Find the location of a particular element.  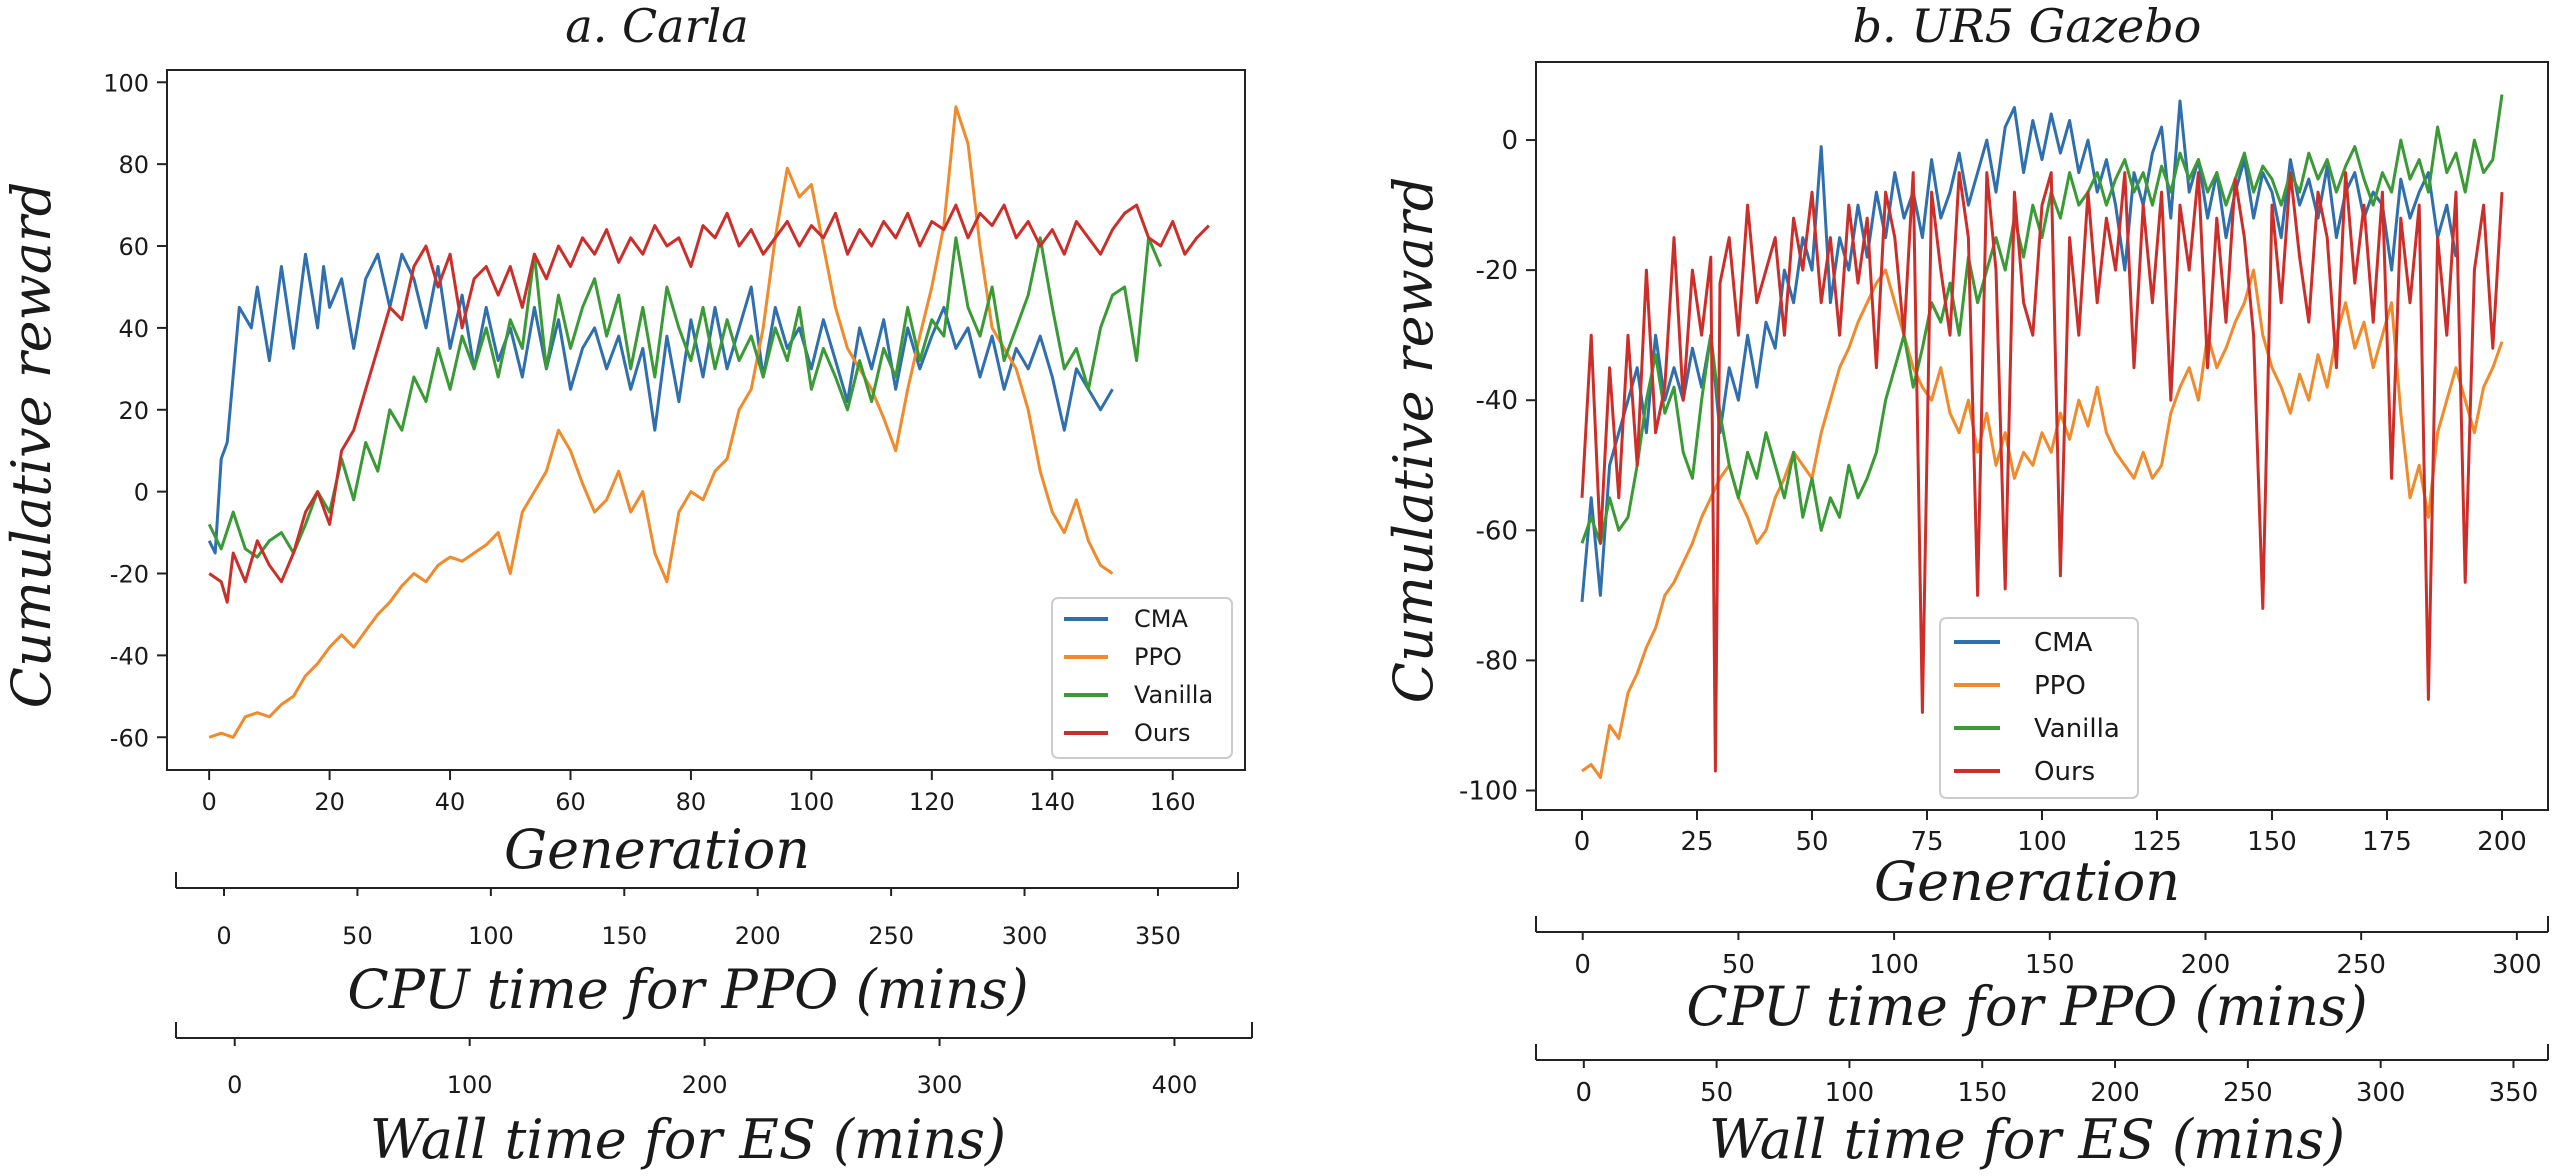

legend-b-ours: Ours is located at coordinates (2064, 772).